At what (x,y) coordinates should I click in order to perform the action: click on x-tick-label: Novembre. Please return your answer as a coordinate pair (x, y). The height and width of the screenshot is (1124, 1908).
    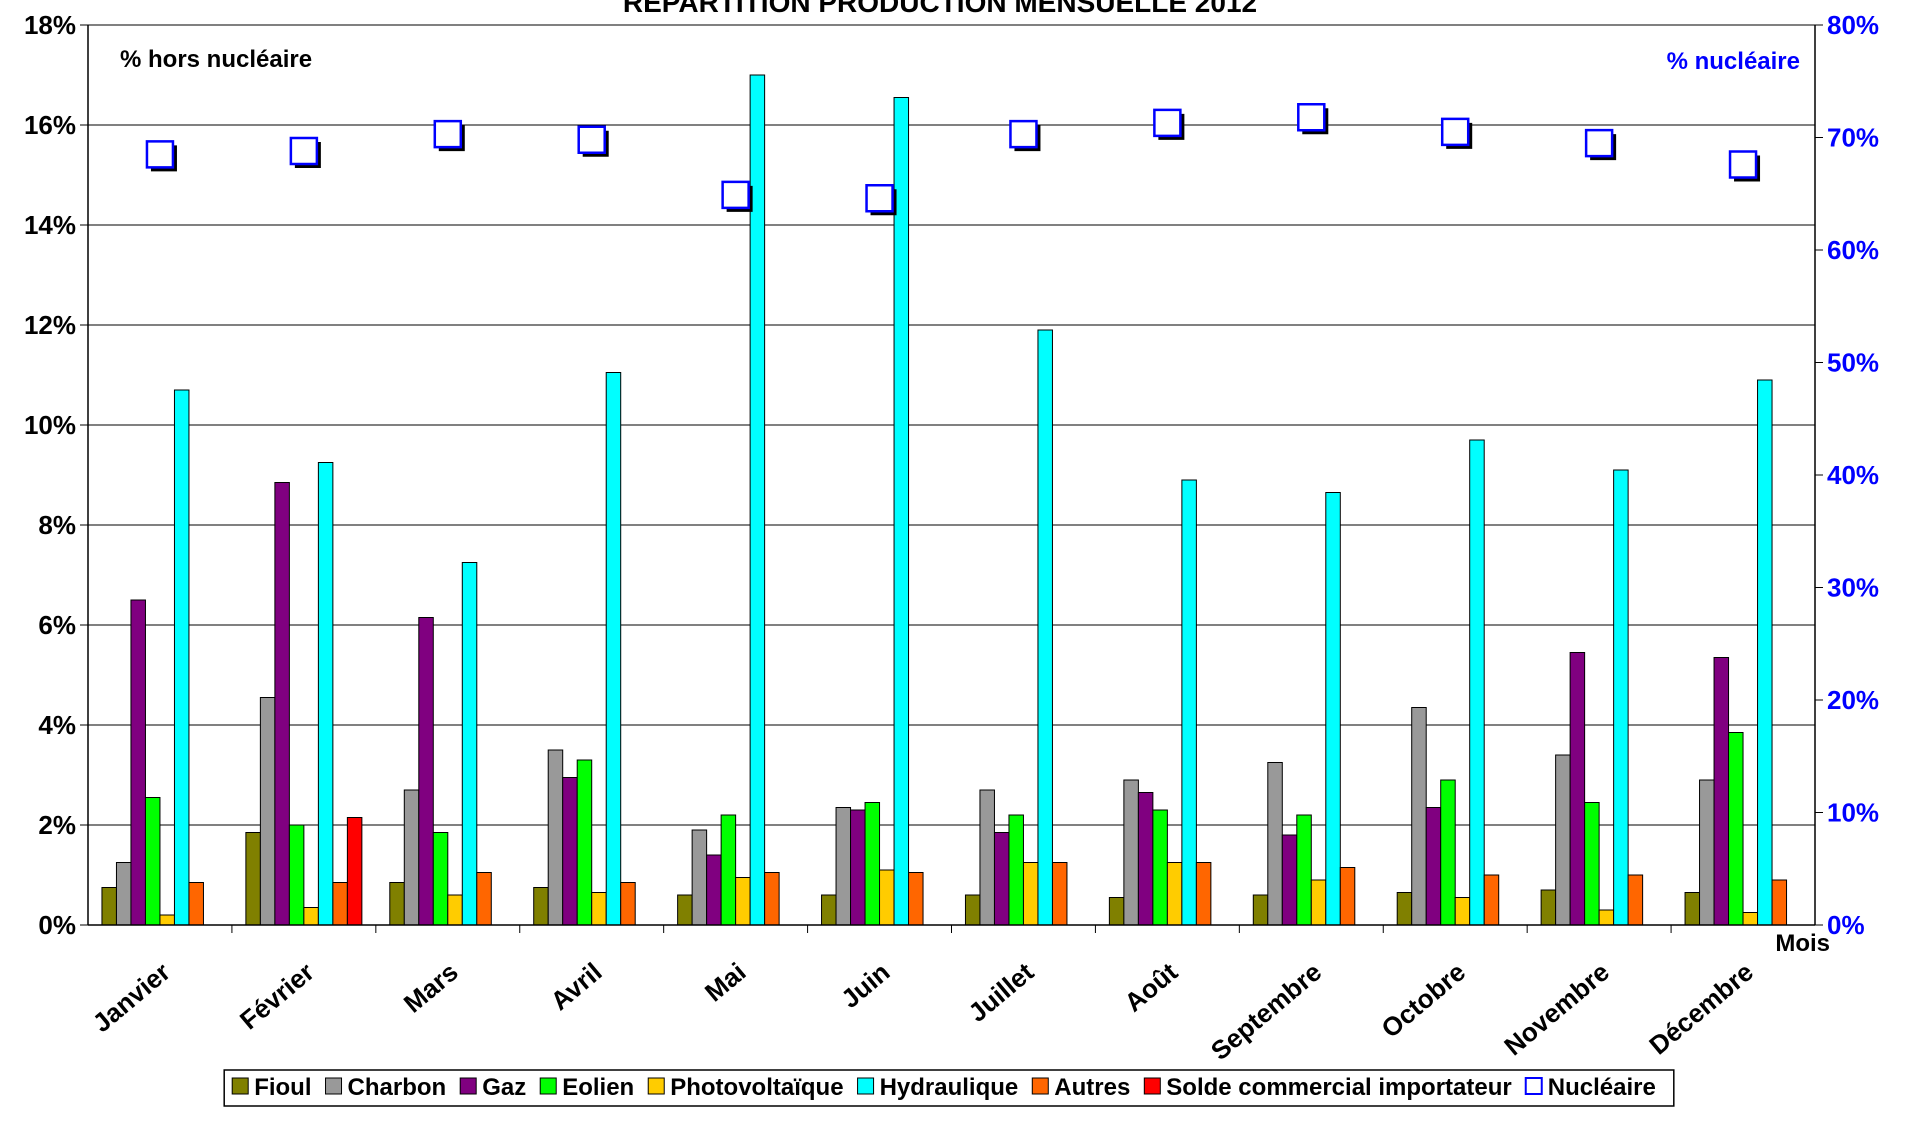
    Looking at the image, I should click on (1556, 1009).